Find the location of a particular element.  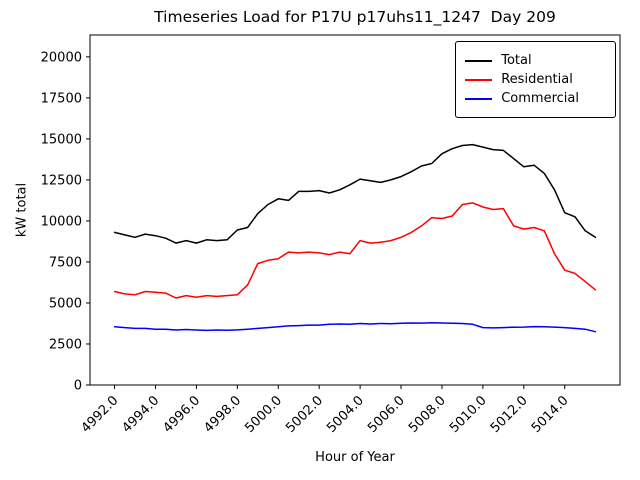

y-tick-label: 0 is located at coordinates (78, 386).